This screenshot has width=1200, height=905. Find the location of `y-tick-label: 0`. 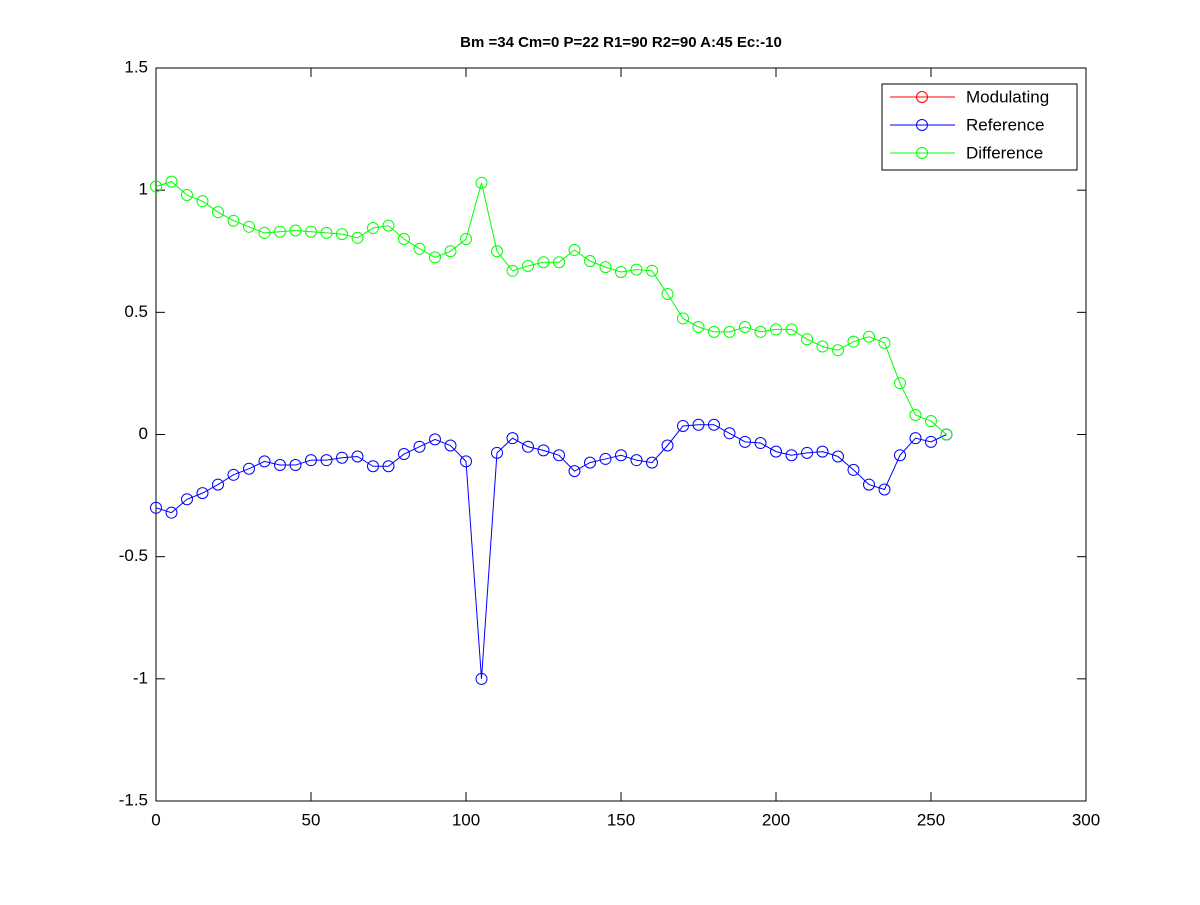

y-tick-label: 0 is located at coordinates (143, 433).